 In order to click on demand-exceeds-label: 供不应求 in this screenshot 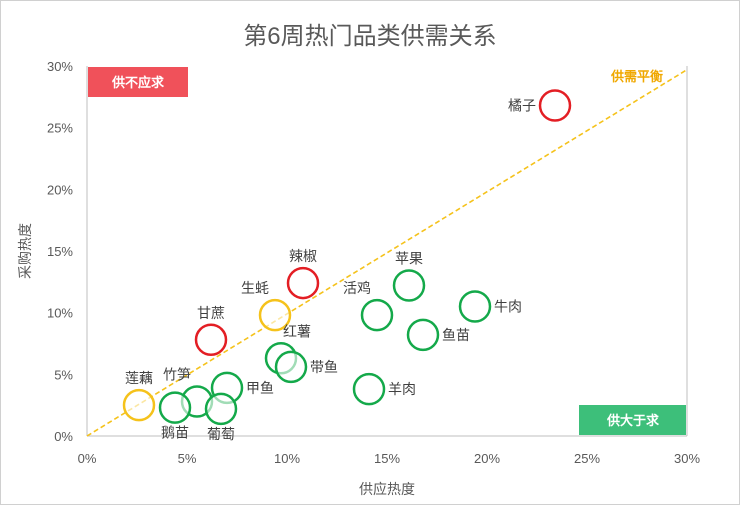, I will do `click(138, 82)`.